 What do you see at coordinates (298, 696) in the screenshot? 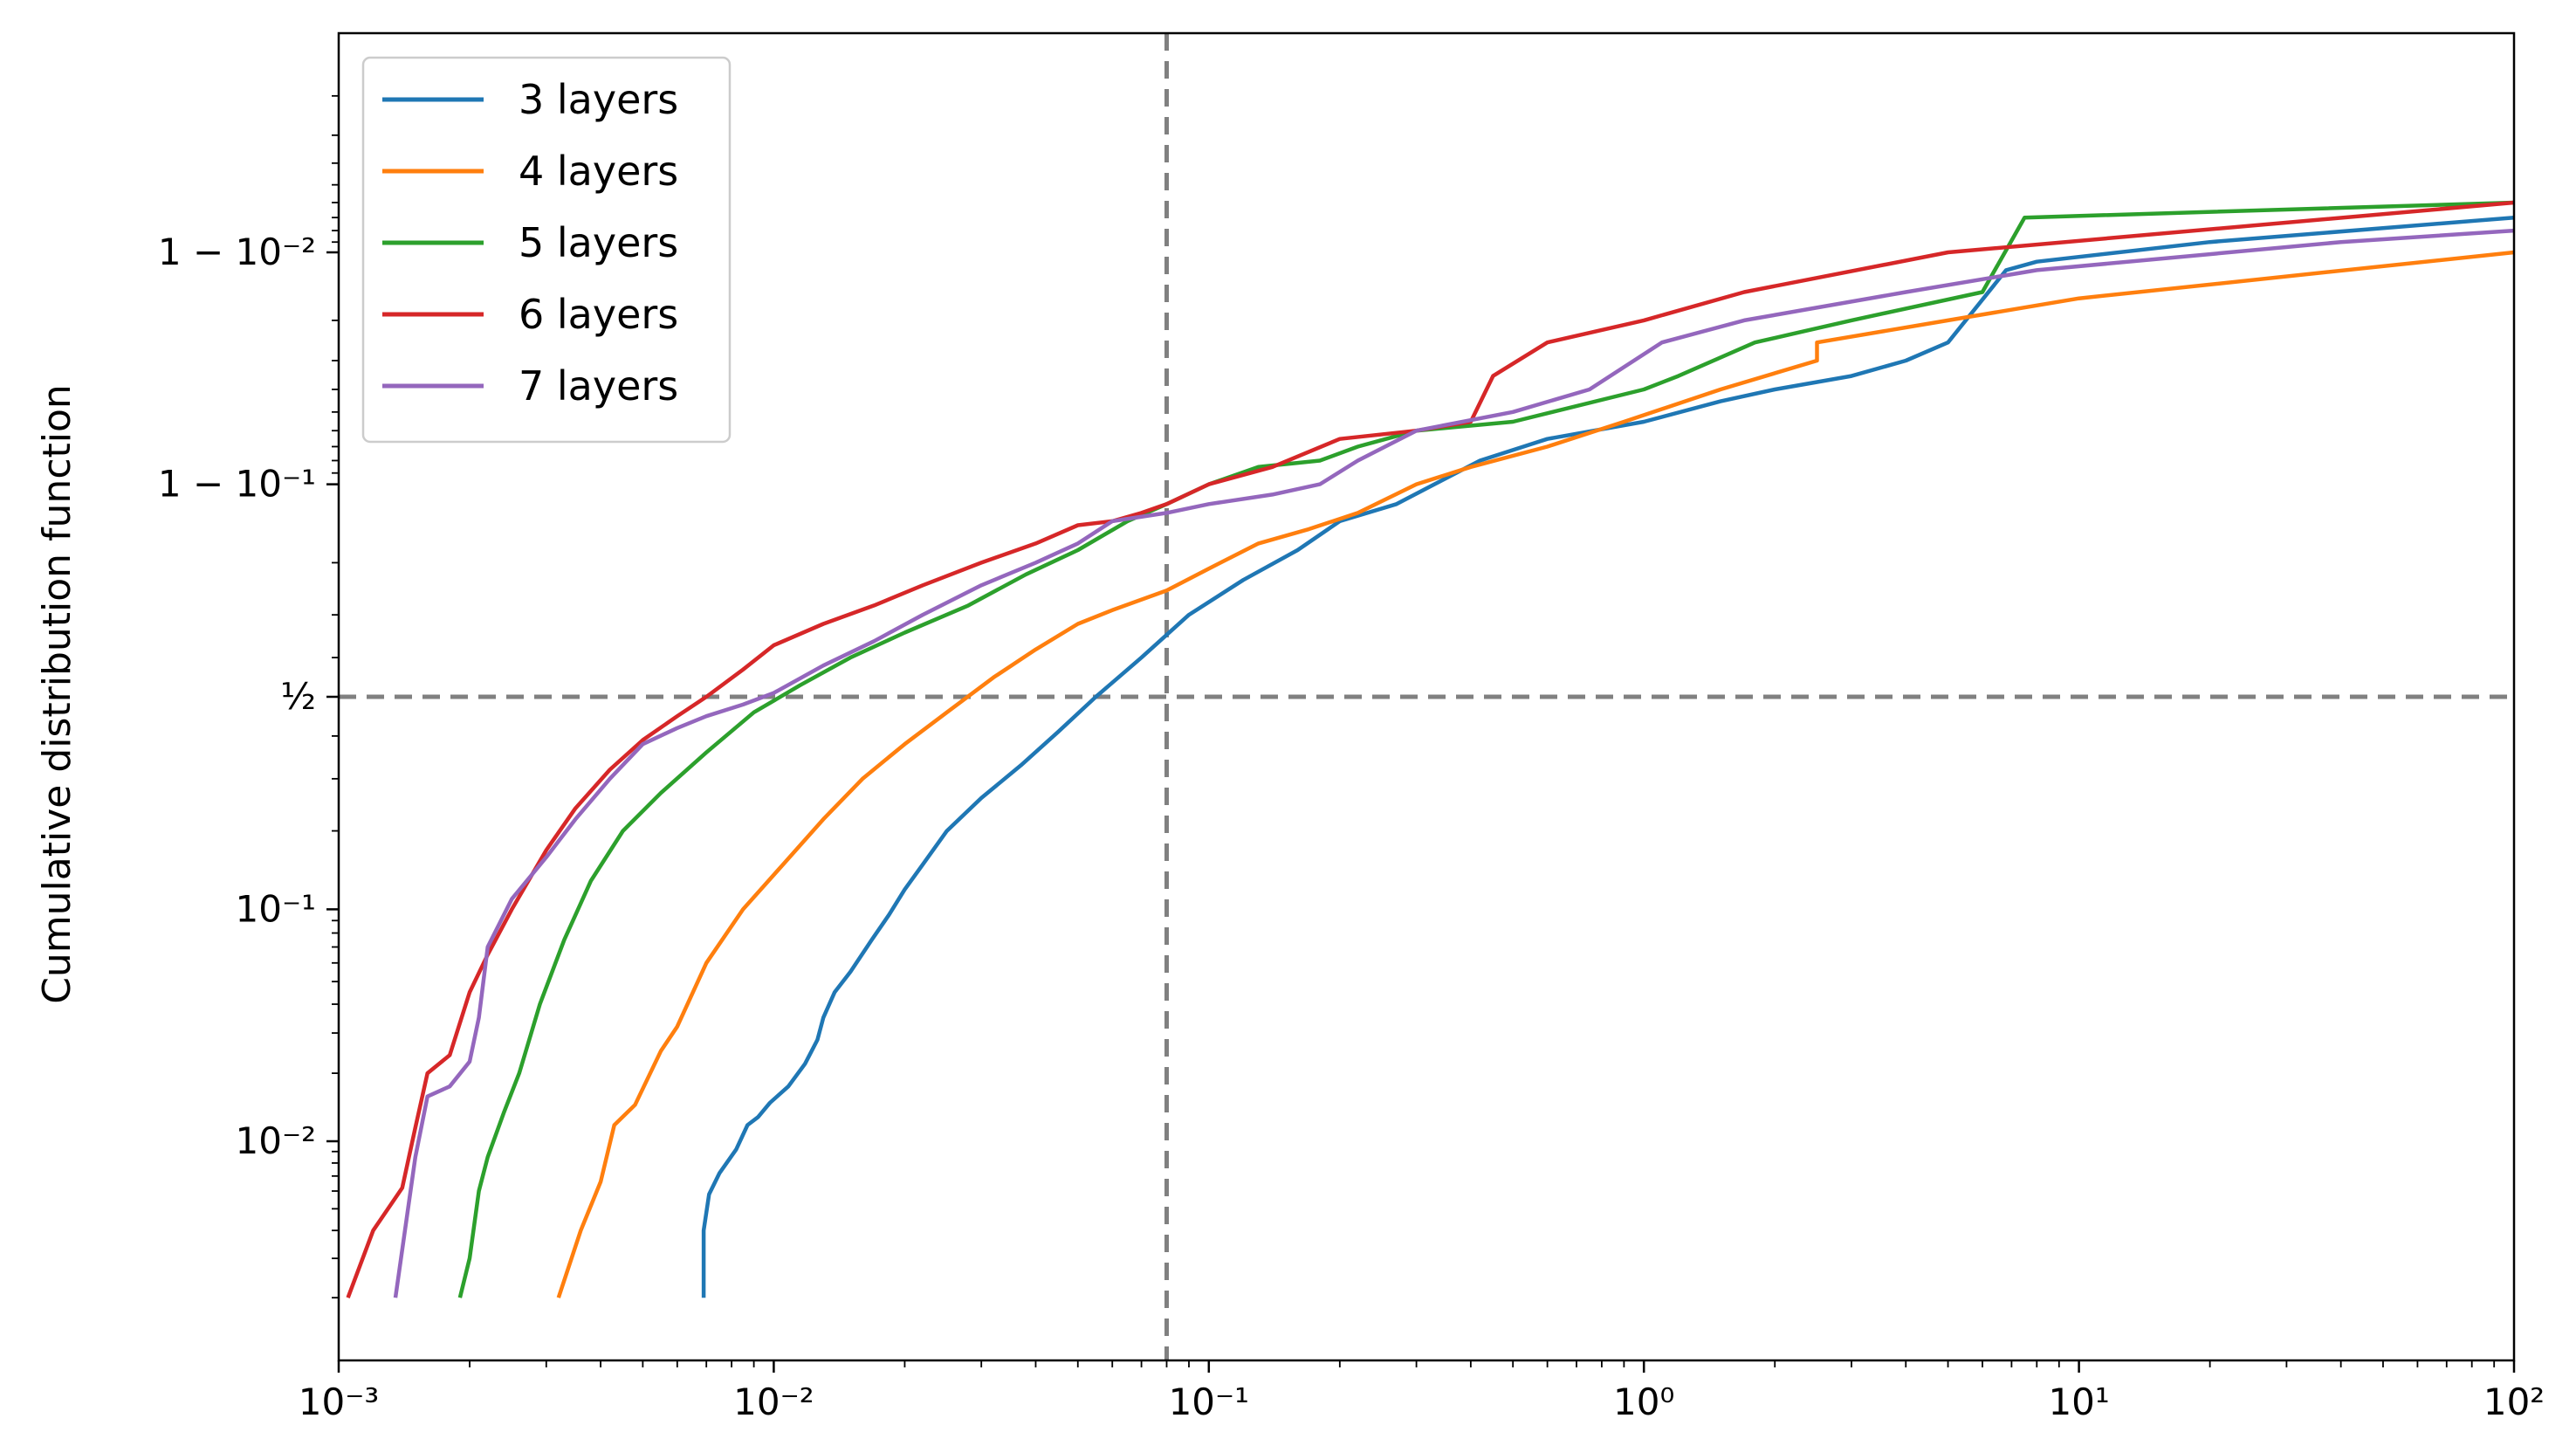
I see `y-tick-label: ½` at bounding box center [298, 696].